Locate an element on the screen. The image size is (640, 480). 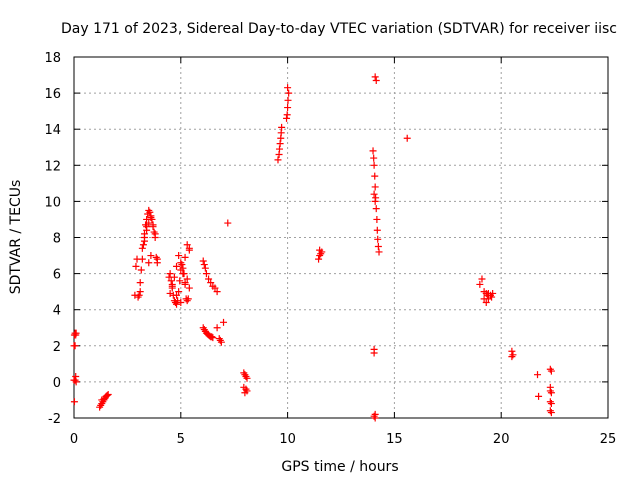
y-tick-label: 8 is located at coordinates (57, 239).